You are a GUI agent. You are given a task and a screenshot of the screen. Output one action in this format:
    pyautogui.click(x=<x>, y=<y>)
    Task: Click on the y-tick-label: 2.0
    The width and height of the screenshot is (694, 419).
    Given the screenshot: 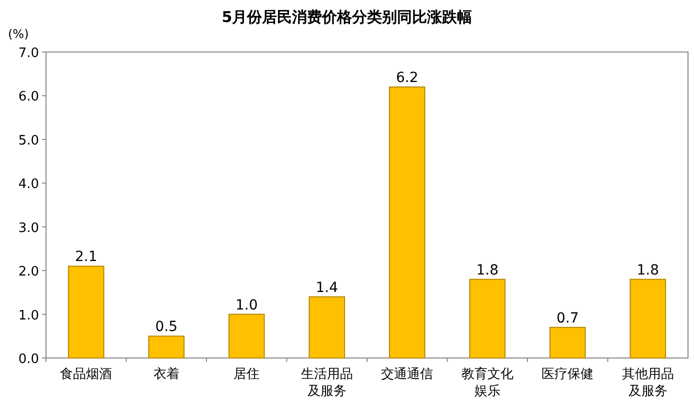 What is the action you would take?
    pyautogui.click(x=28, y=272)
    